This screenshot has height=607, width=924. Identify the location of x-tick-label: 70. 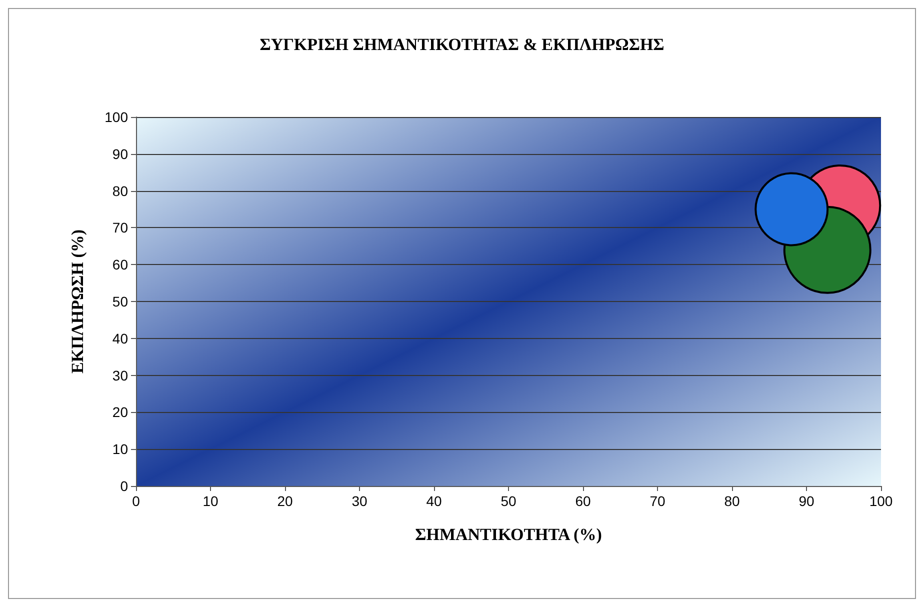
(658, 501).